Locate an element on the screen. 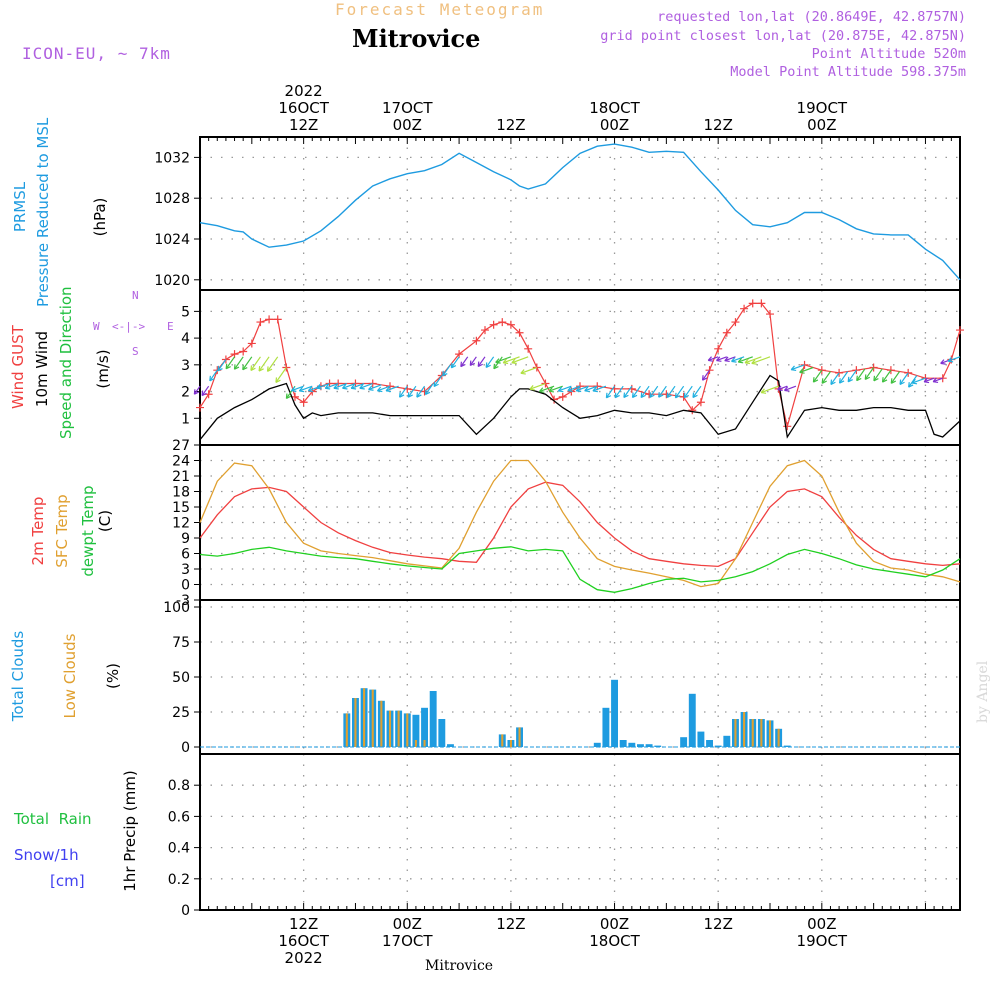 This screenshot has height=1000, width=1000. time-label-bottom: 18OCT is located at coordinates (614, 941).